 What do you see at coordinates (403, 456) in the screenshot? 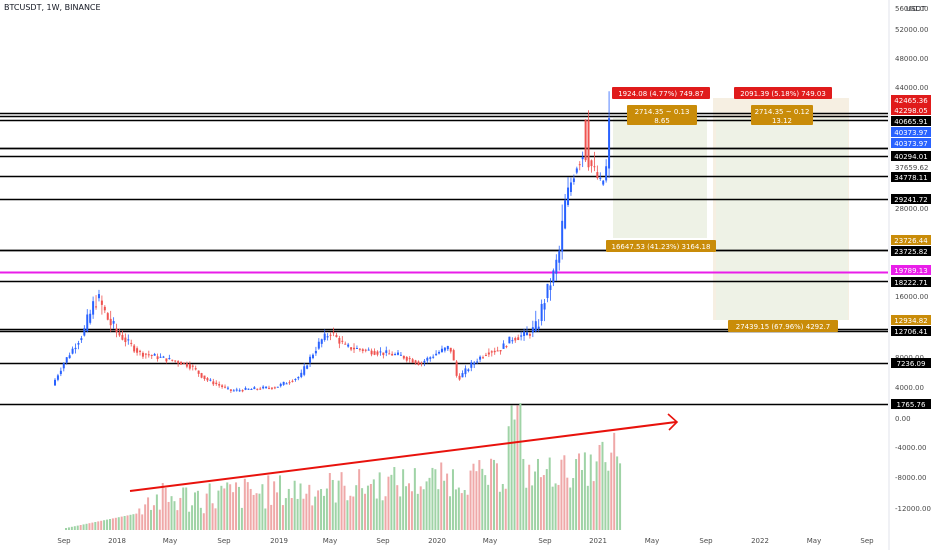
I see `volume-trendline` at bounding box center [403, 456].